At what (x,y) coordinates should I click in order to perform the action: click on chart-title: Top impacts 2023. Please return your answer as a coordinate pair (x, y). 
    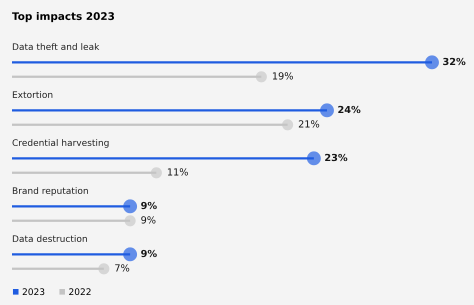
    Looking at the image, I should click on (63, 17).